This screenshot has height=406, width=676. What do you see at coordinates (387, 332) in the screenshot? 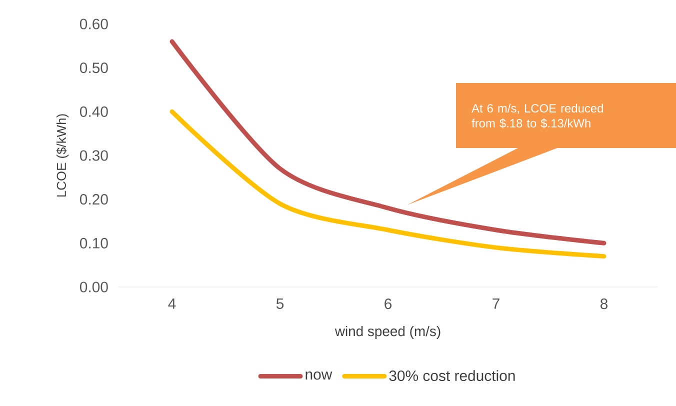
I see `x-axis-title: wind speed (m/s)` at bounding box center [387, 332].